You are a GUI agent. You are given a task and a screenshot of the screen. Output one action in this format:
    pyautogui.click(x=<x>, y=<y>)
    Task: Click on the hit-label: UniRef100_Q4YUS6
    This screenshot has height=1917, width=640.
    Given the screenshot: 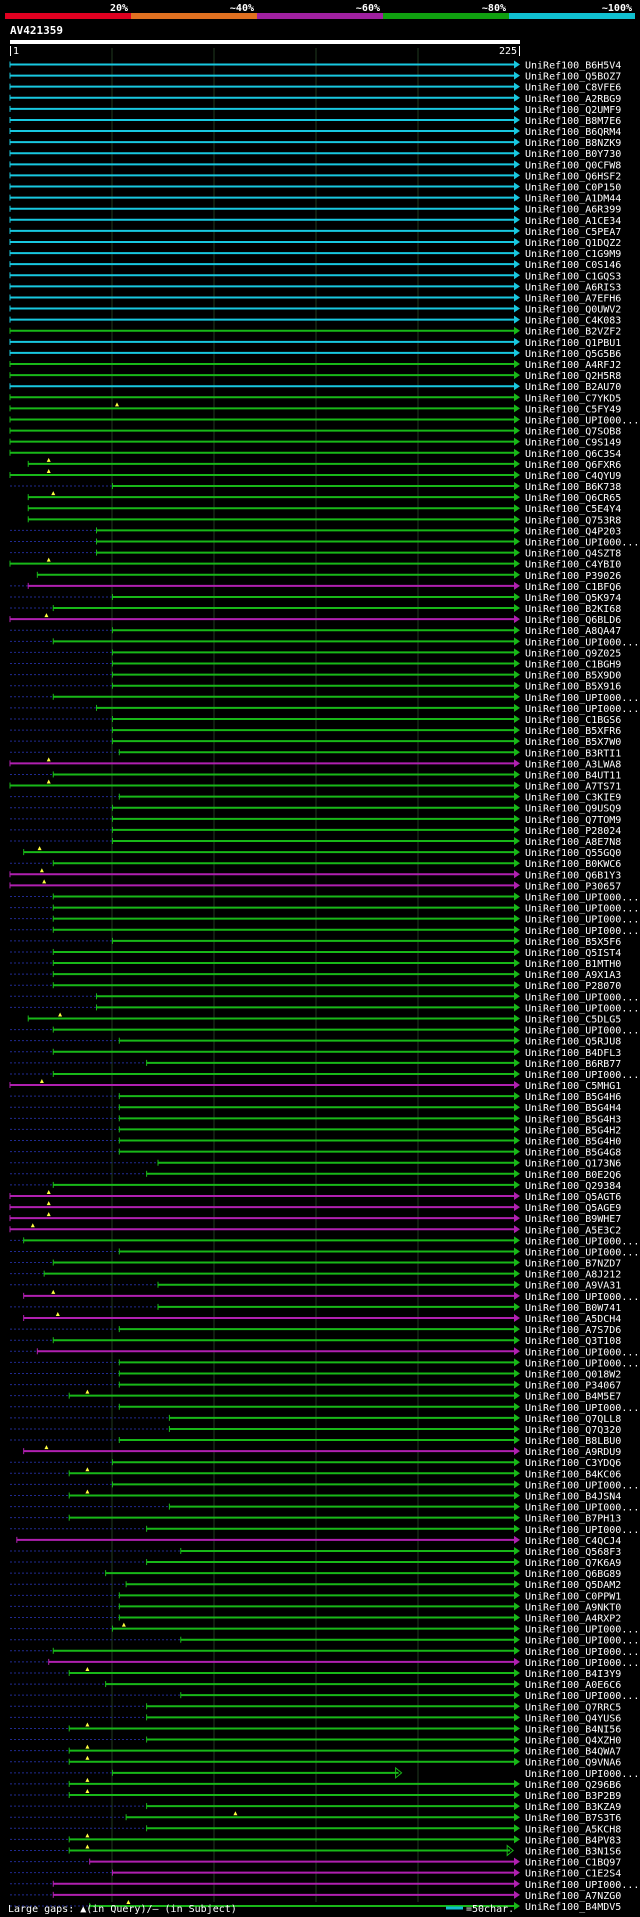 What is the action you would take?
    pyautogui.click(x=573, y=1718)
    